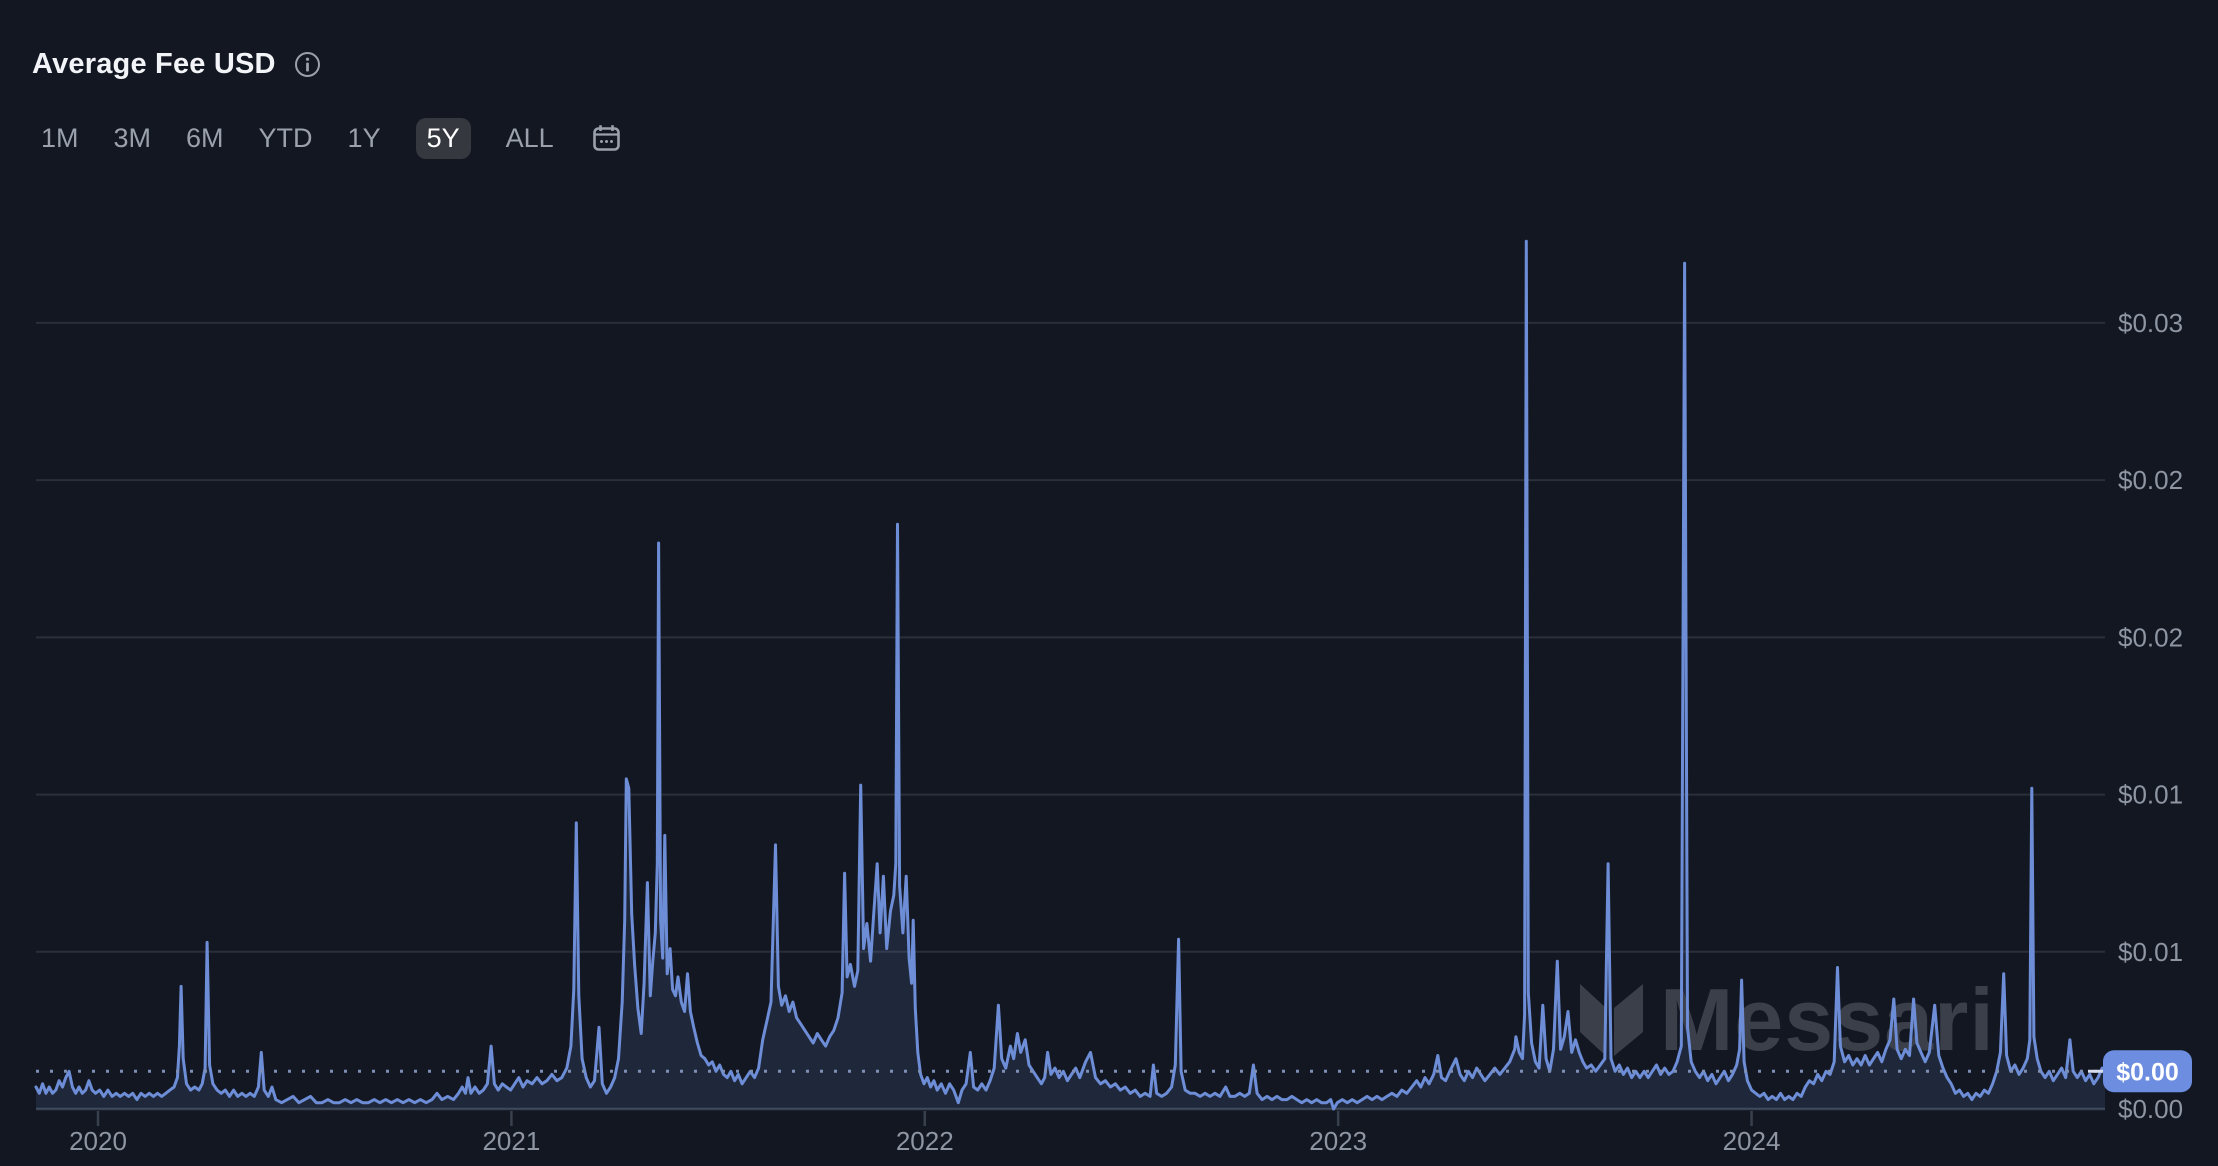 The image size is (2218, 1166). What do you see at coordinates (364, 138) in the screenshot?
I see `range-button-1y: 1Y` at bounding box center [364, 138].